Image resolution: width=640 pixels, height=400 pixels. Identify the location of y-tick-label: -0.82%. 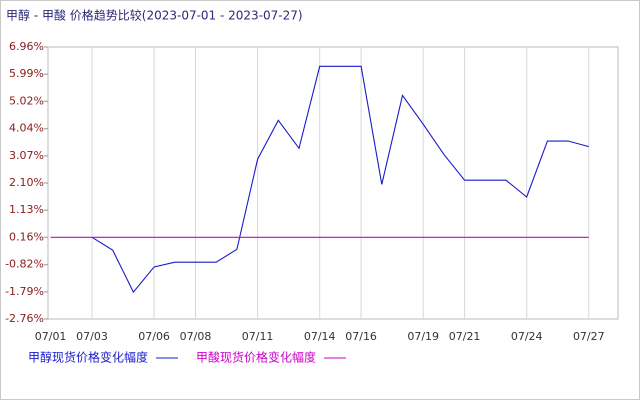
(24, 264).